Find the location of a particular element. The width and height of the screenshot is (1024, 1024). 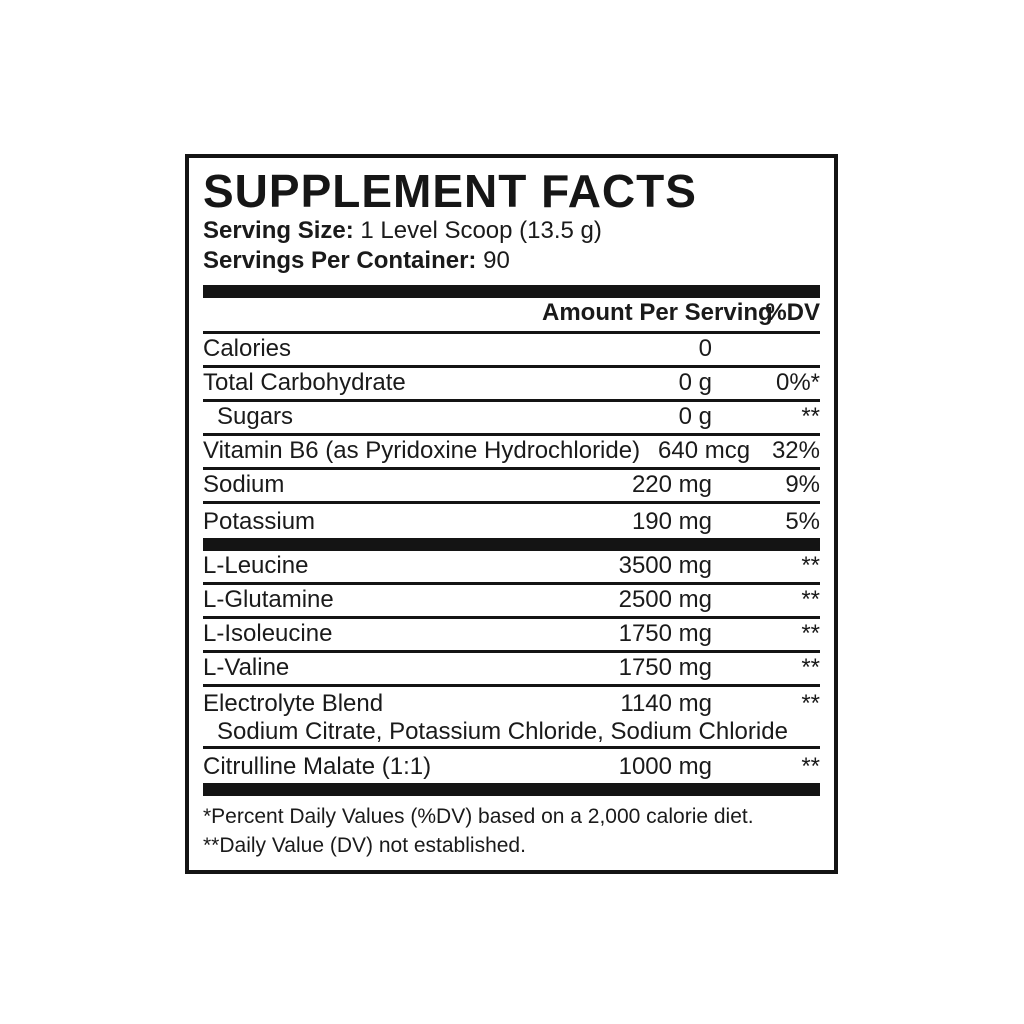

table-row-l-leucine: L-Leucine 3500 mg ** is located at coordinates (511, 568).